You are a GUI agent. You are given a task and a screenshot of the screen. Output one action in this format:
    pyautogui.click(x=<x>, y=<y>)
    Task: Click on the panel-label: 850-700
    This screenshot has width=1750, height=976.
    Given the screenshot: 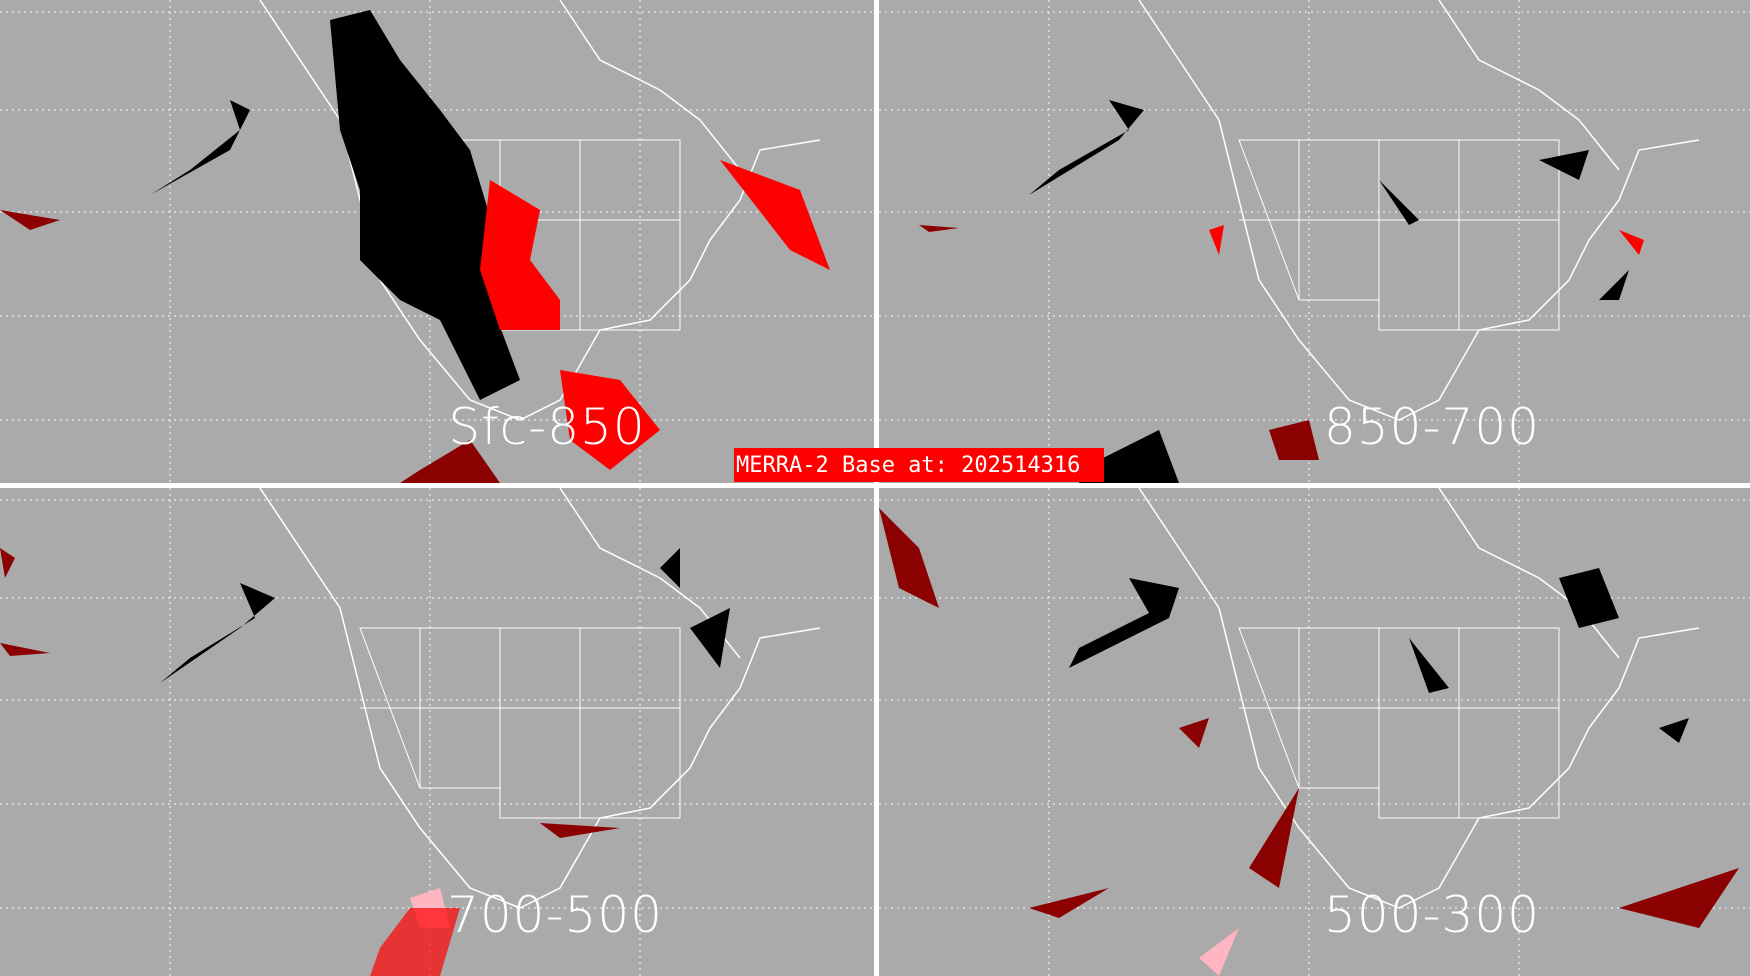 What is the action you would take?
    pyautogui.click(x=1432, y=427)
    